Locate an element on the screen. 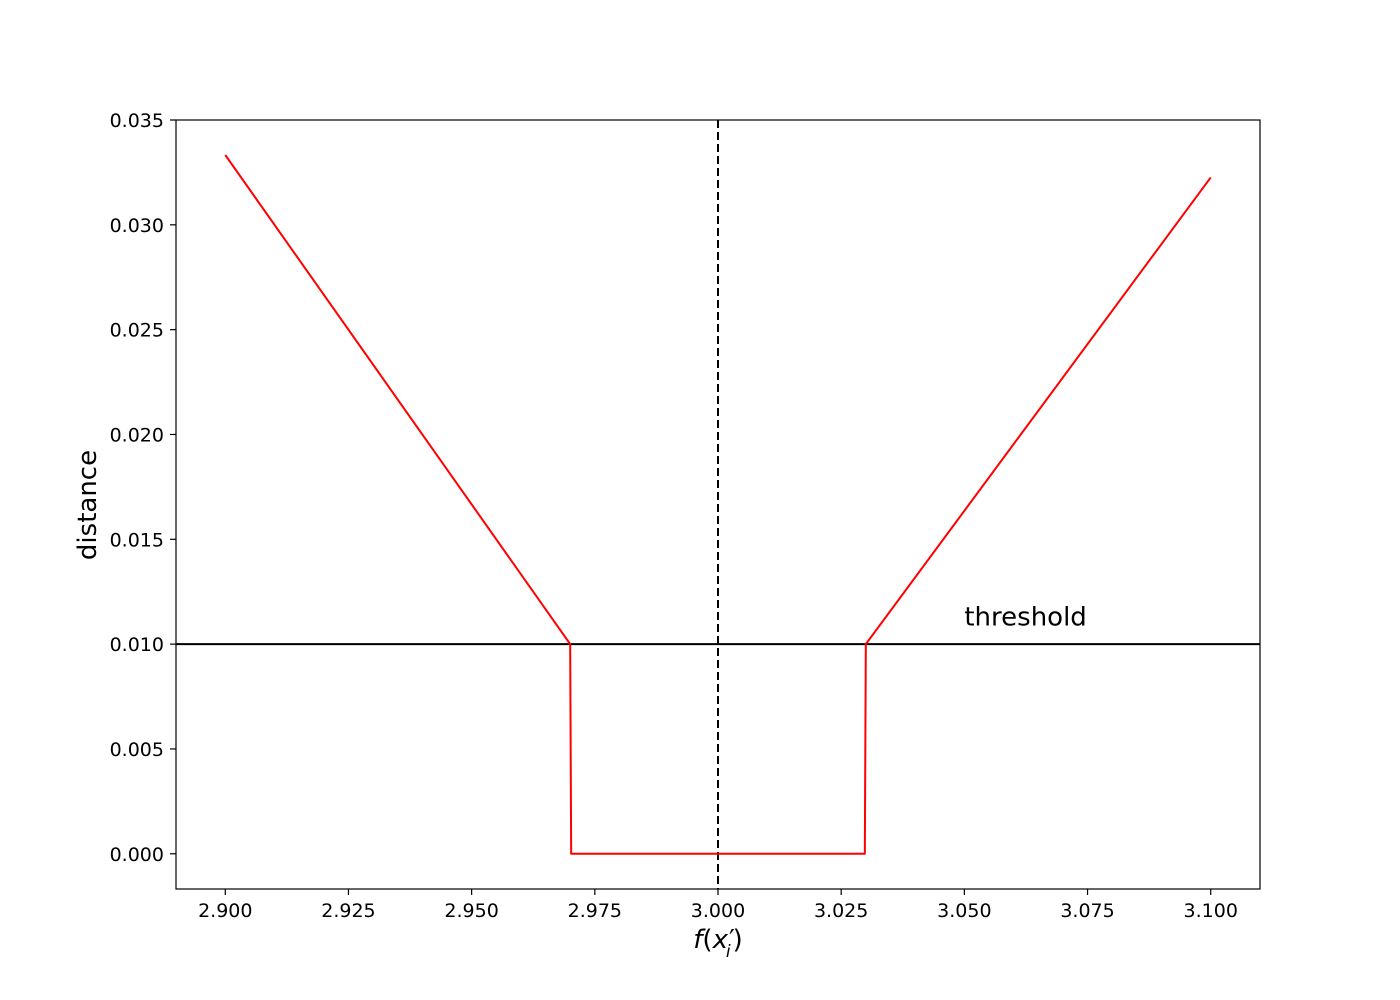  y-tick-label: 0.005 is located at coordinates (137, 750).